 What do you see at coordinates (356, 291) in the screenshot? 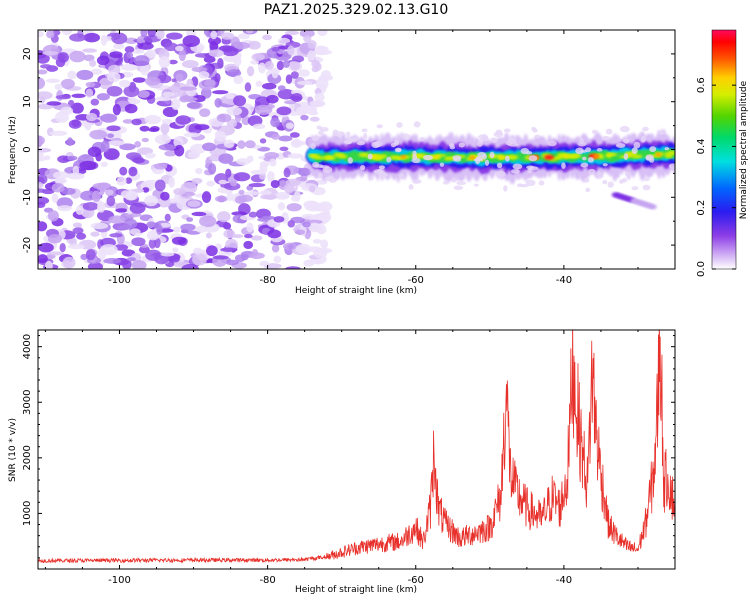
I see `spectrogram-x-axis-label: Height of straight line (km)` at bounding box center [356, 291].